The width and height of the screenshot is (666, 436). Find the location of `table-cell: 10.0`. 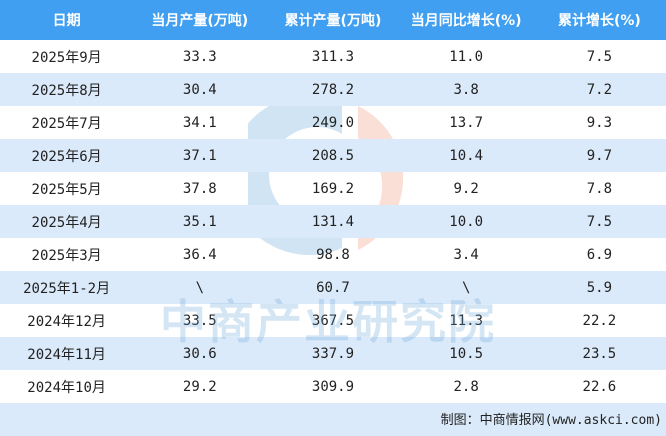

table-cell: 10.0 is located at coordinates (466, 221).